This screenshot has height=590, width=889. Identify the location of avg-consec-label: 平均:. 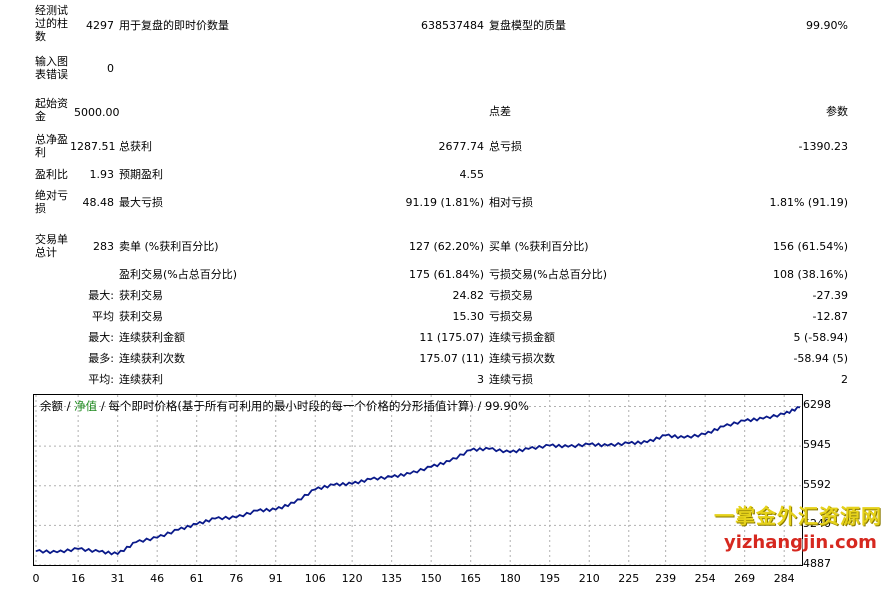
(101, 379).